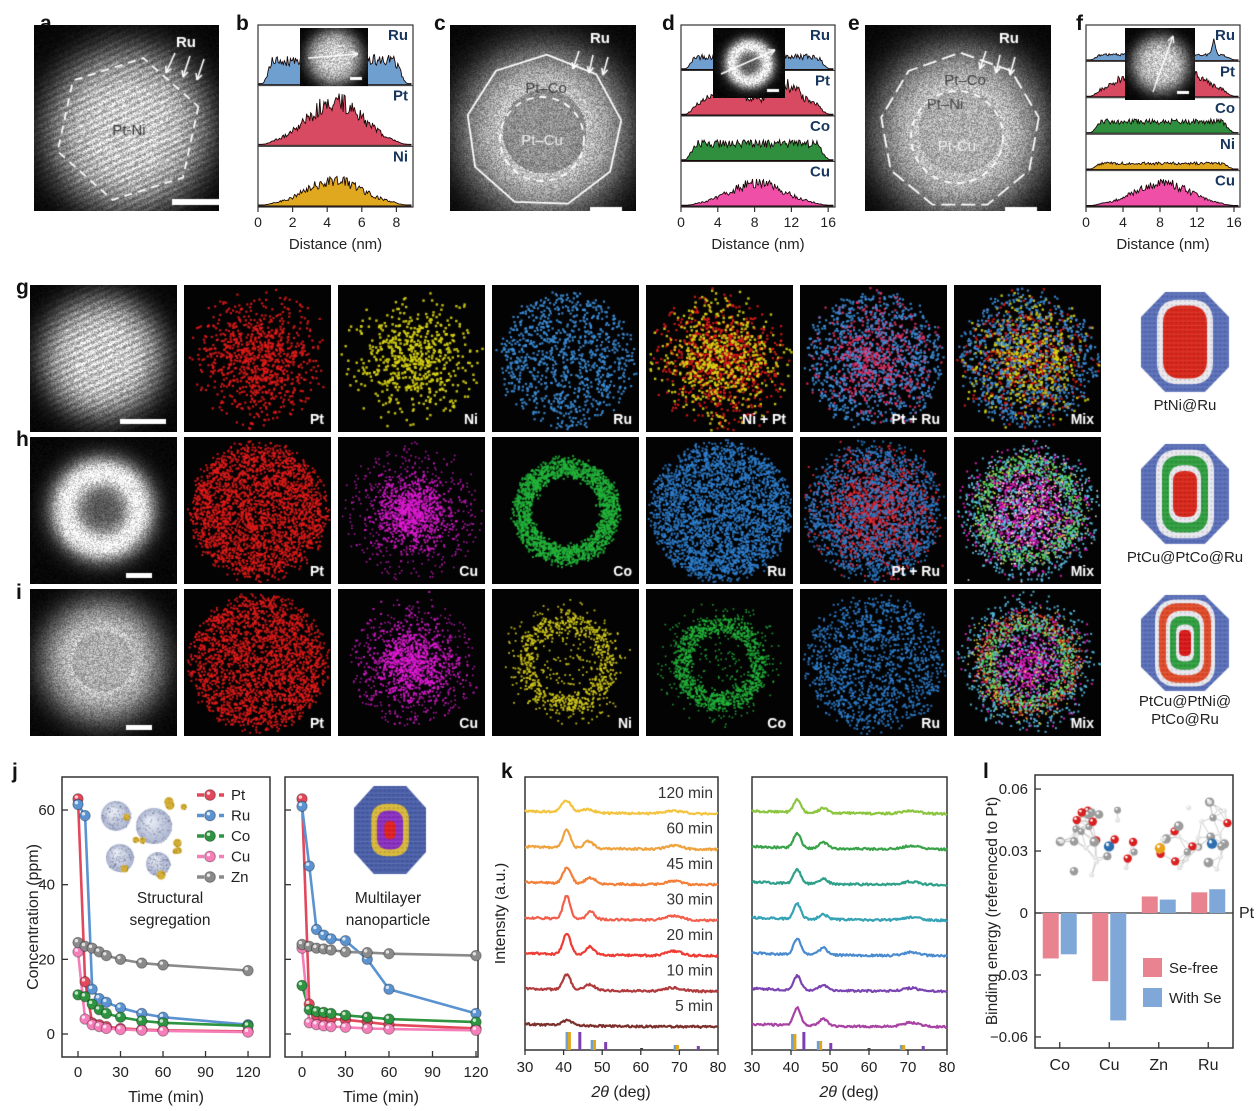 Image resolution: width=1258 pixels, height=1111 pixels. What do you see at coordinates (33, 917) in the screenshot?
I see `y-axis-title: Concentration (ppm)` at bounding box center [33, 917].